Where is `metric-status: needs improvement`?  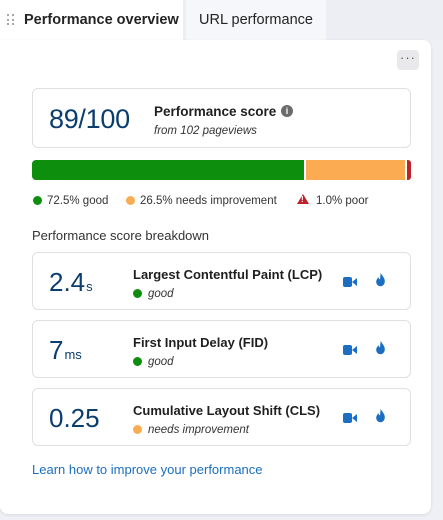 metric-status: needs improvement is located at coordinates (191, 430).